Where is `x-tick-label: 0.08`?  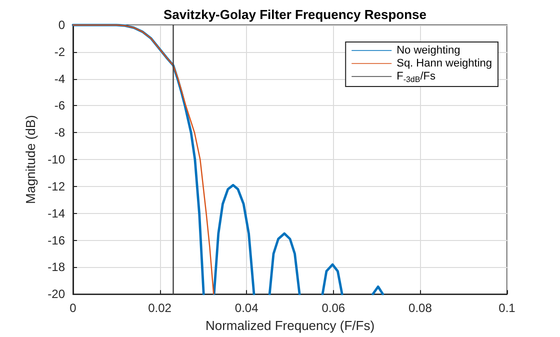 x-tick-label: 0.08 is located at coordinates (420, 308).